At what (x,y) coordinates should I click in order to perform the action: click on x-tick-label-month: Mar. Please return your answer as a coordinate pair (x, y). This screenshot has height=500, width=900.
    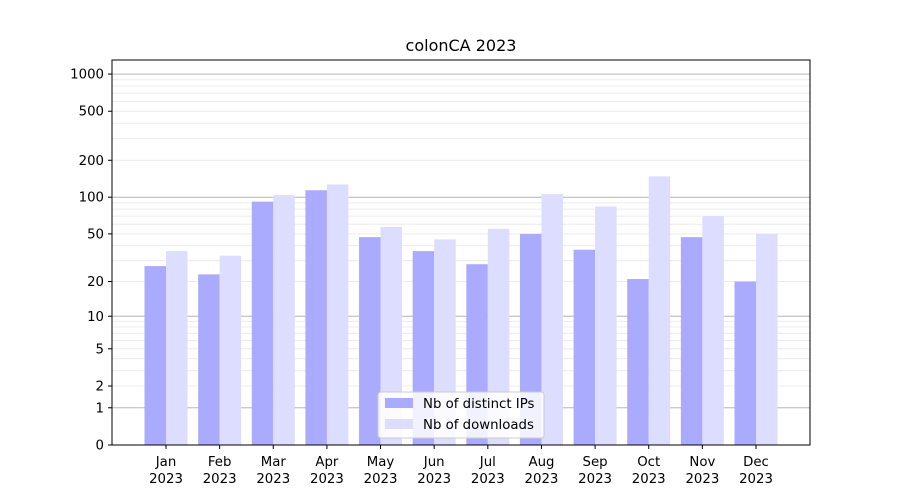
    Looking at the image, I should click on (274, 462).